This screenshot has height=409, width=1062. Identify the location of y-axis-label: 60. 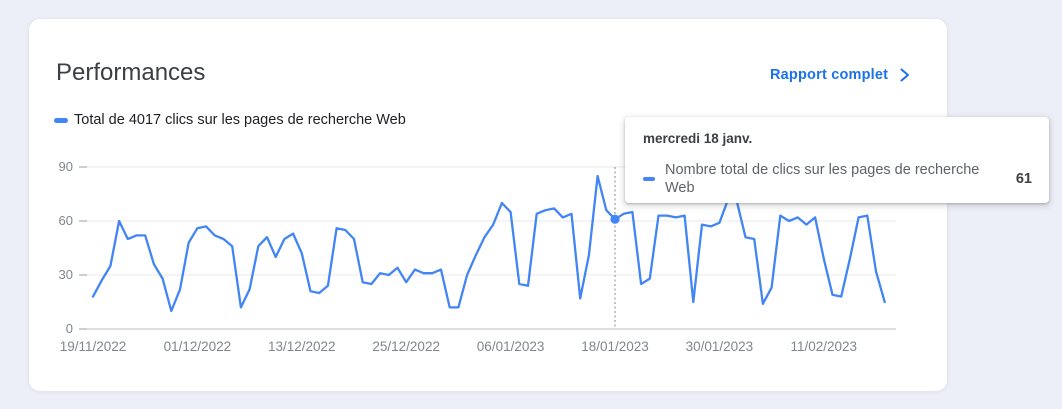
(65, 220).